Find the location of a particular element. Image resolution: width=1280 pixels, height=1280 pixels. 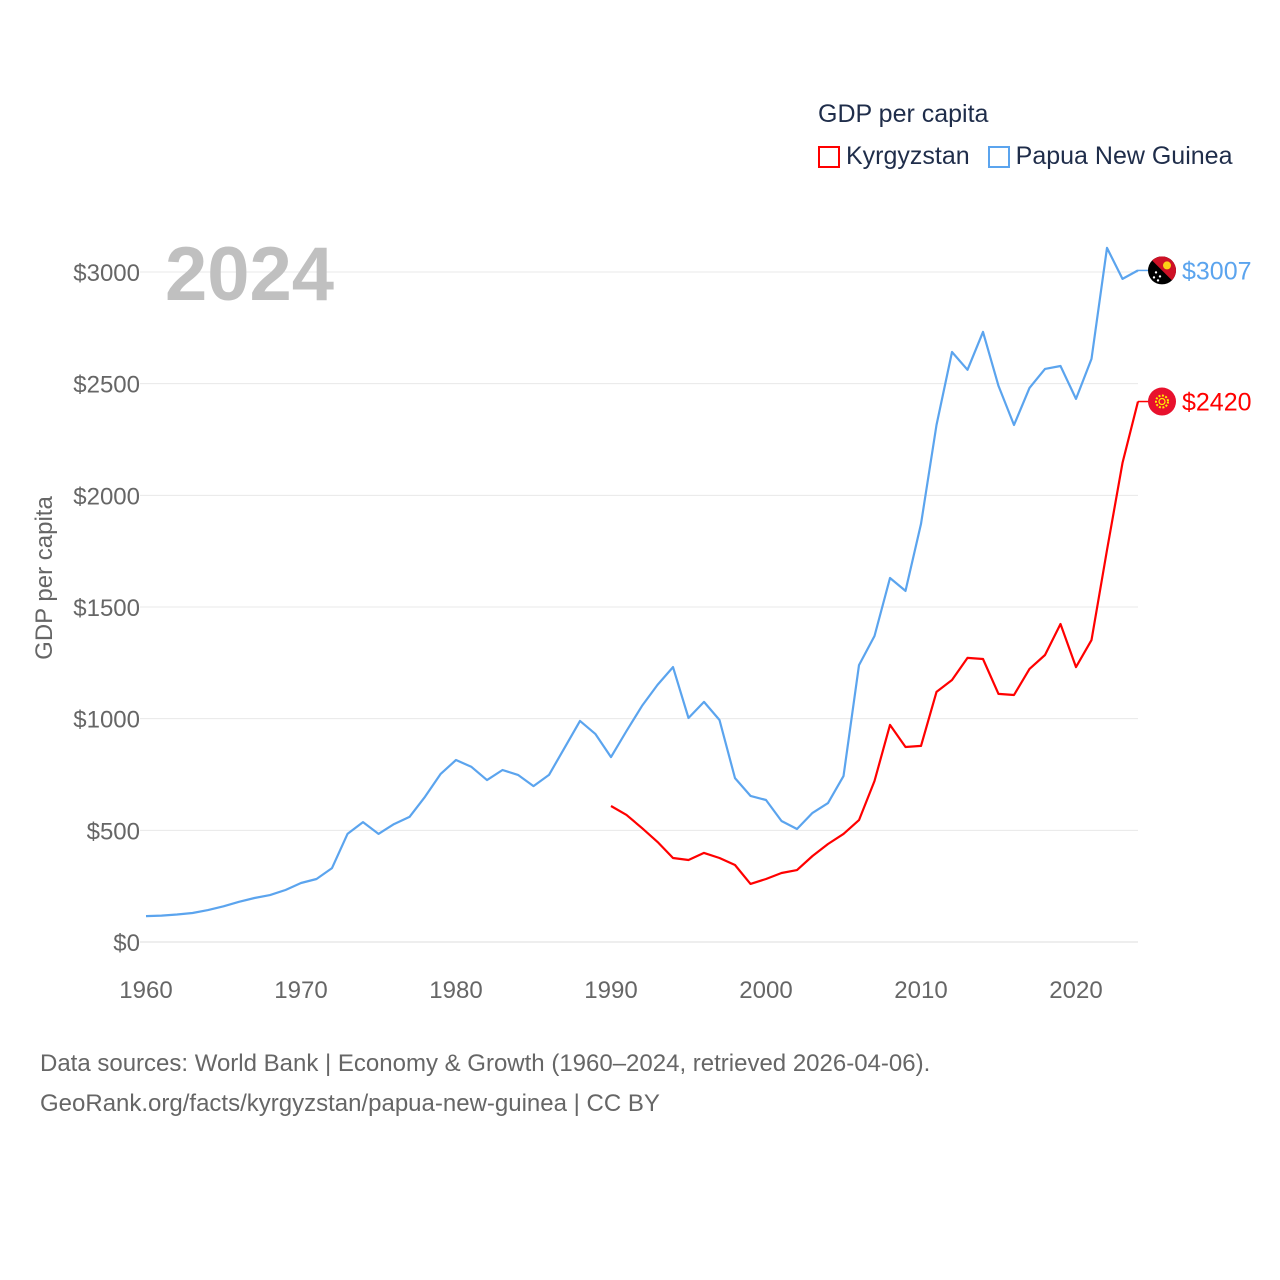

legend: Kyrgyzstan Papua New Guinea is located at coordinates (1025, 156).